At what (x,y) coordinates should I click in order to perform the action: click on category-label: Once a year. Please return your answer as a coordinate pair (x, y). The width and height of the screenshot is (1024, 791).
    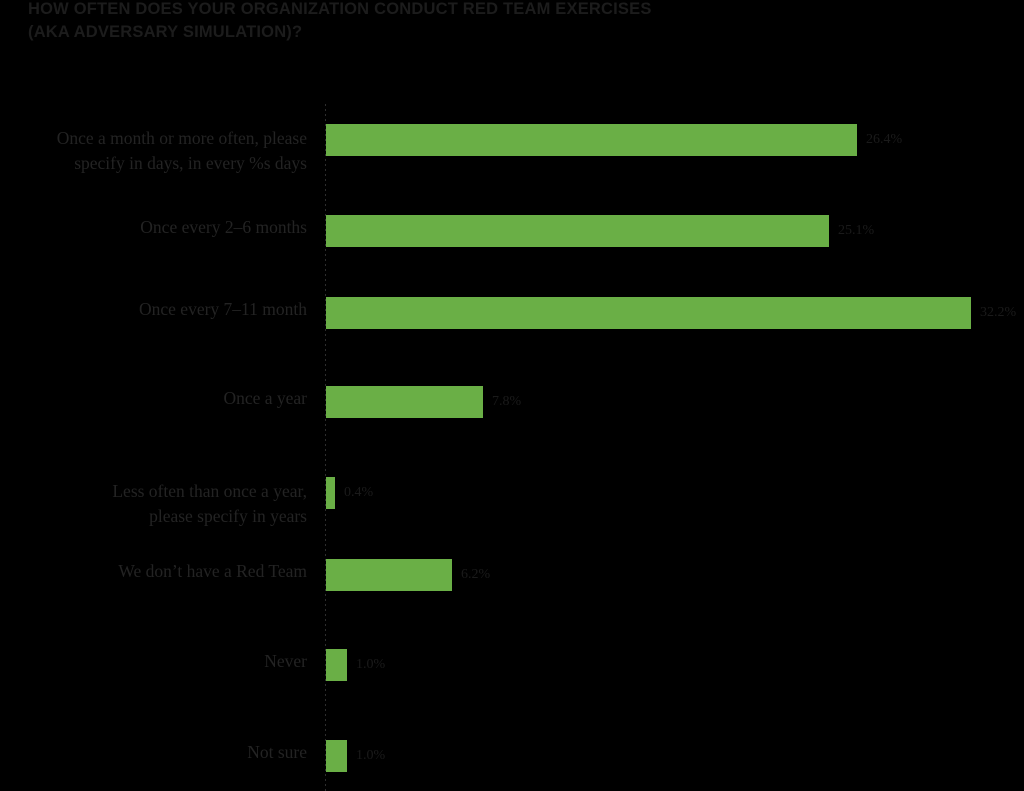
    Looking at the image, I should click on (265, 398).